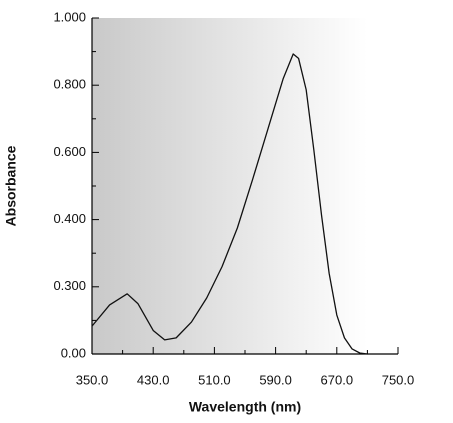 This screenshot has width=453, height=423. Describe the element at coordinates (69, 16) in the screenshot. I see `y-tick-label: 1.000` at that location.